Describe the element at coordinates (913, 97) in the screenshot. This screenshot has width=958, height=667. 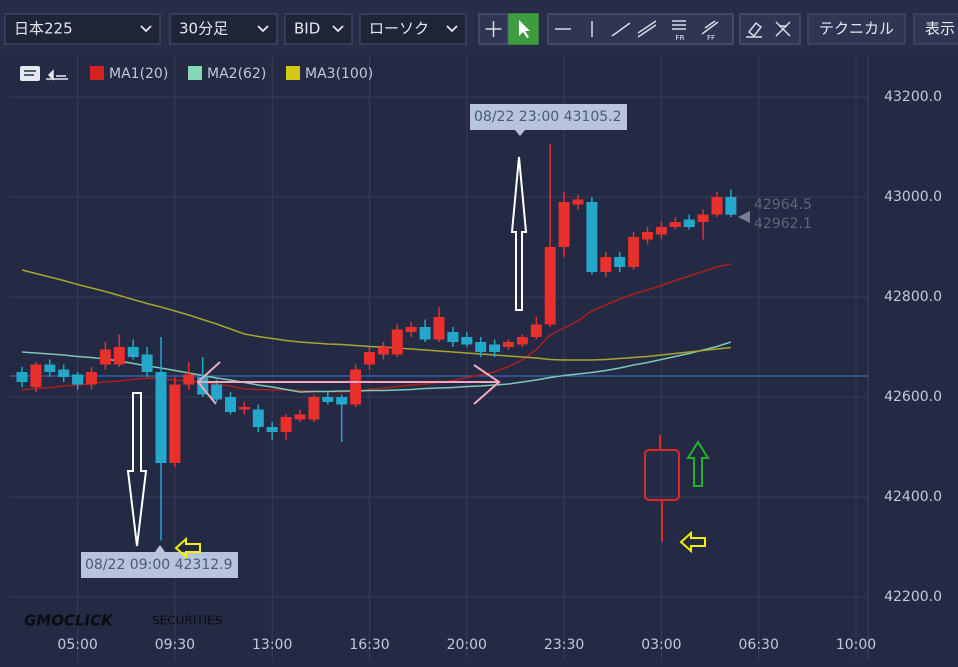
I see `y-tick-label: 43200.0` at that location.